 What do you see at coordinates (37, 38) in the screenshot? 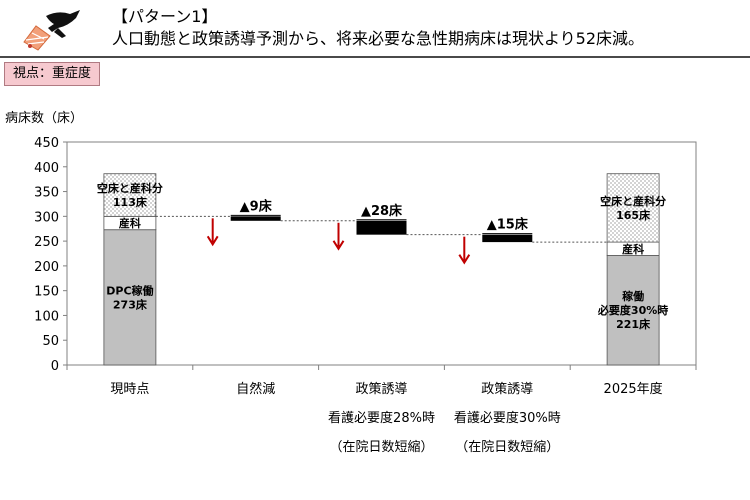
I see `flag-icon` at bounding box center [37, 38].